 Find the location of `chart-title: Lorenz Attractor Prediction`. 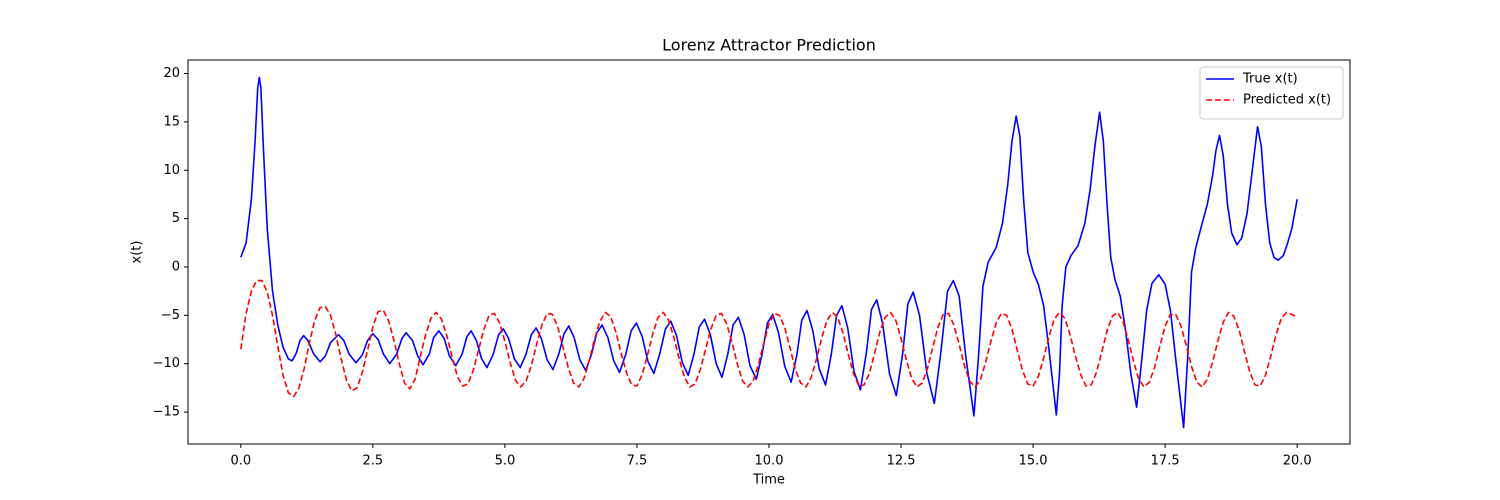

chart-title: Lorenz Attractor Prediction is located at coordinates (769, 45).